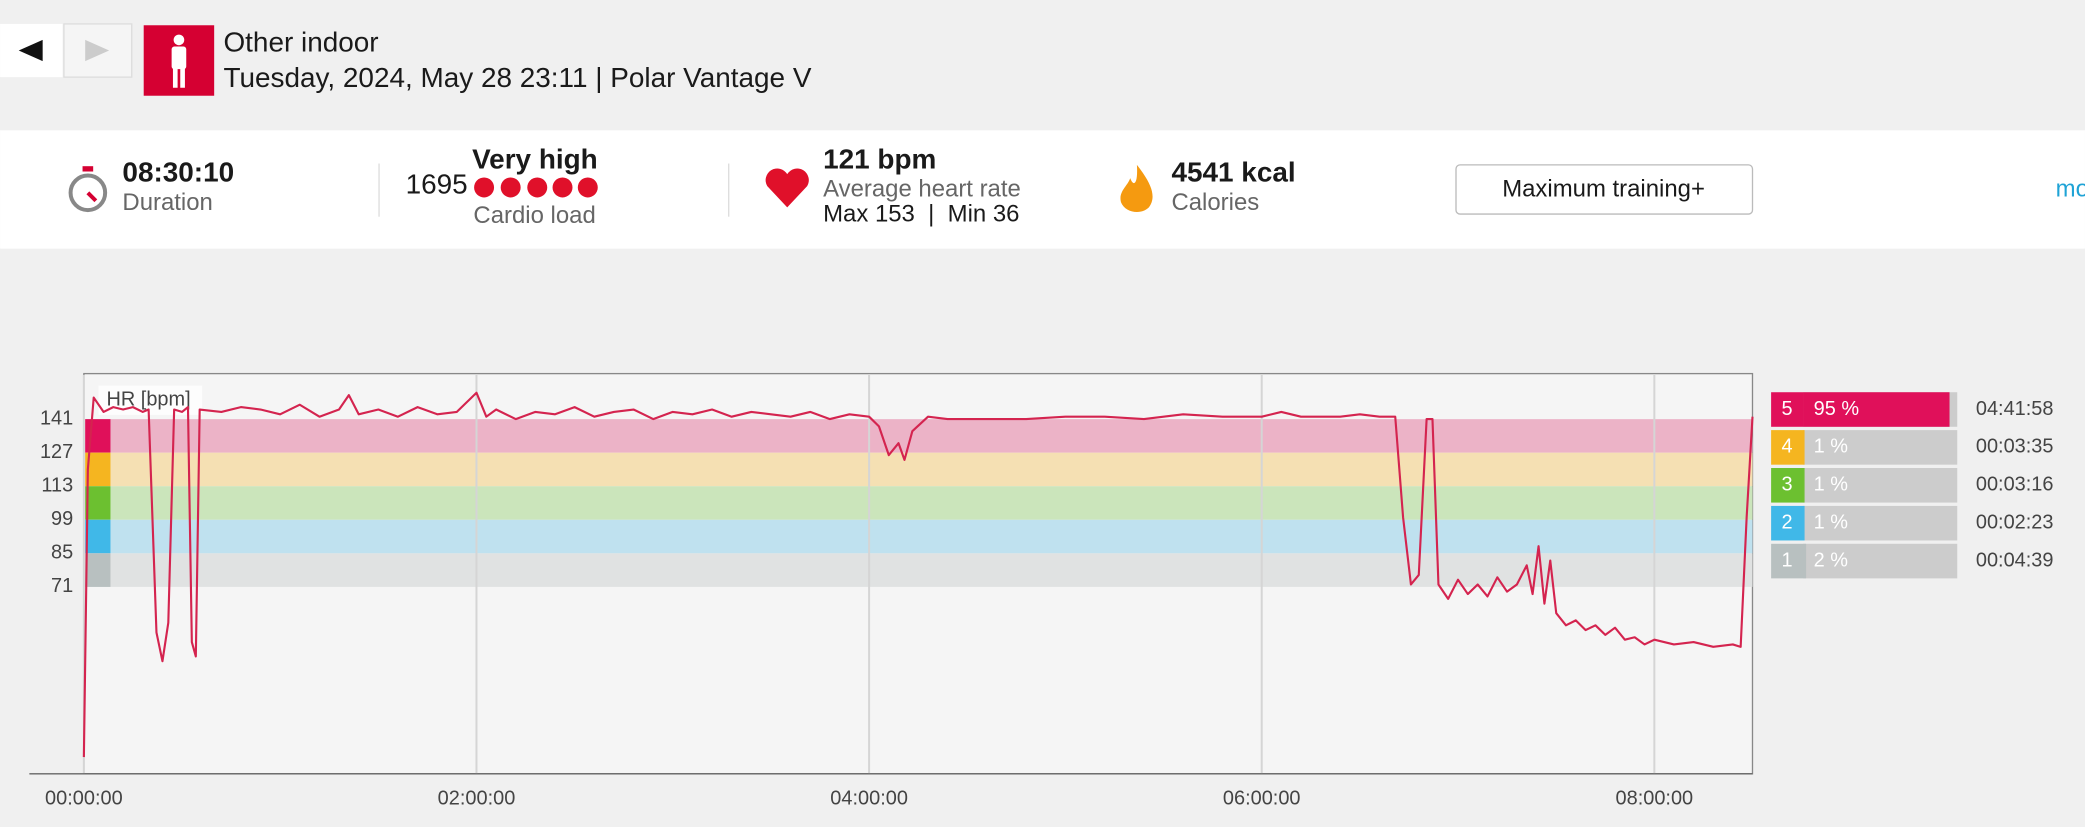 Image resolution: width=2085 pixels, height=827 pixels. I want to click on zone-percent: 95 %, so click(1837, 409).